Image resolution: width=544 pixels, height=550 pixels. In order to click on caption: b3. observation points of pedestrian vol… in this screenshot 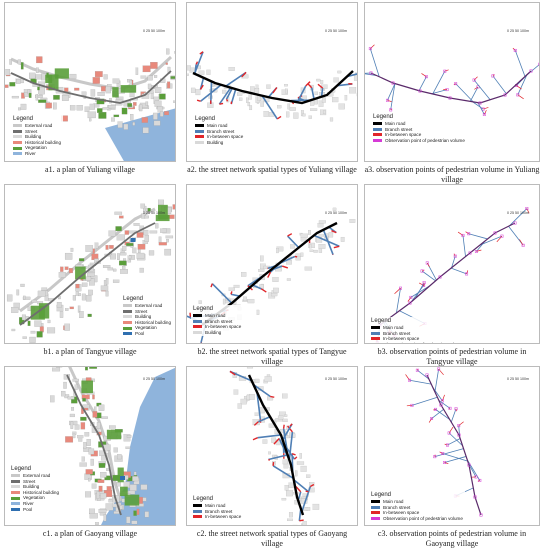, I will do `click(452, 356)`.